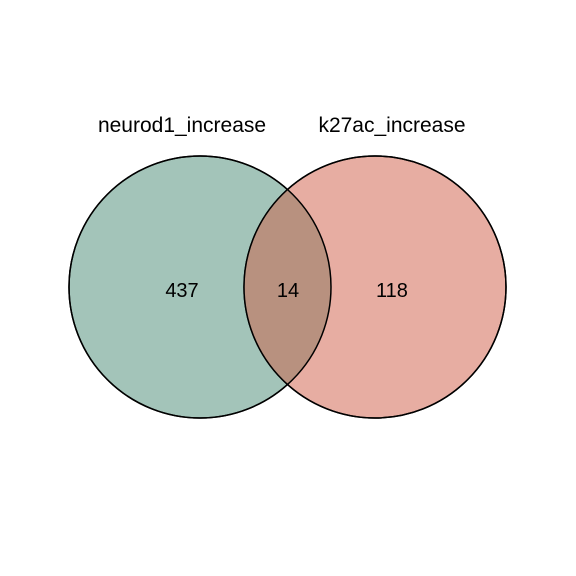 The image size is (576, 576). I want to click on set-label-neurod1-increase: neurod1_increase, so click(182, 125).